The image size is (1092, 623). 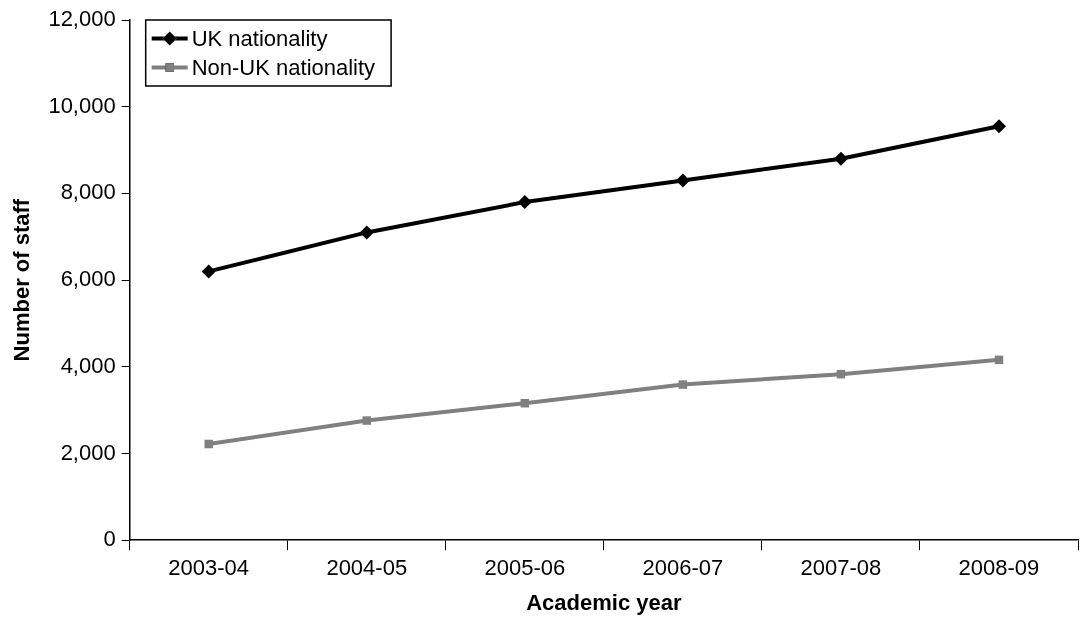 What do you see at coordinates (88, 192) in the screenshot?
I see `y-tick-label: 8,000` at bounding box center [88, 192].